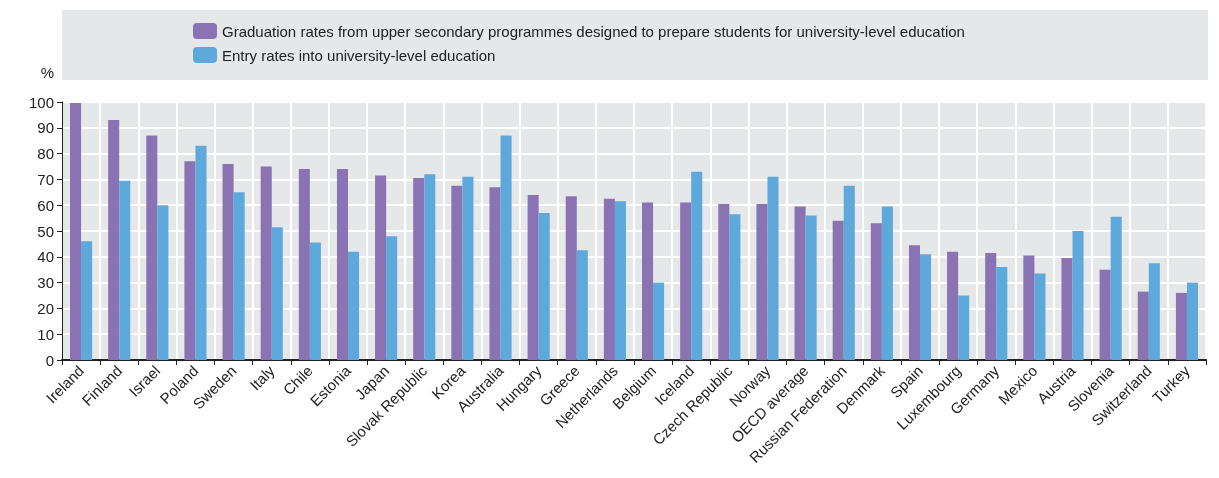 This screenshot has width=1219, height=478. Describe the element at coordinates (45, 154) in the screenshot. I see `y-tick-label: 80` at that location.